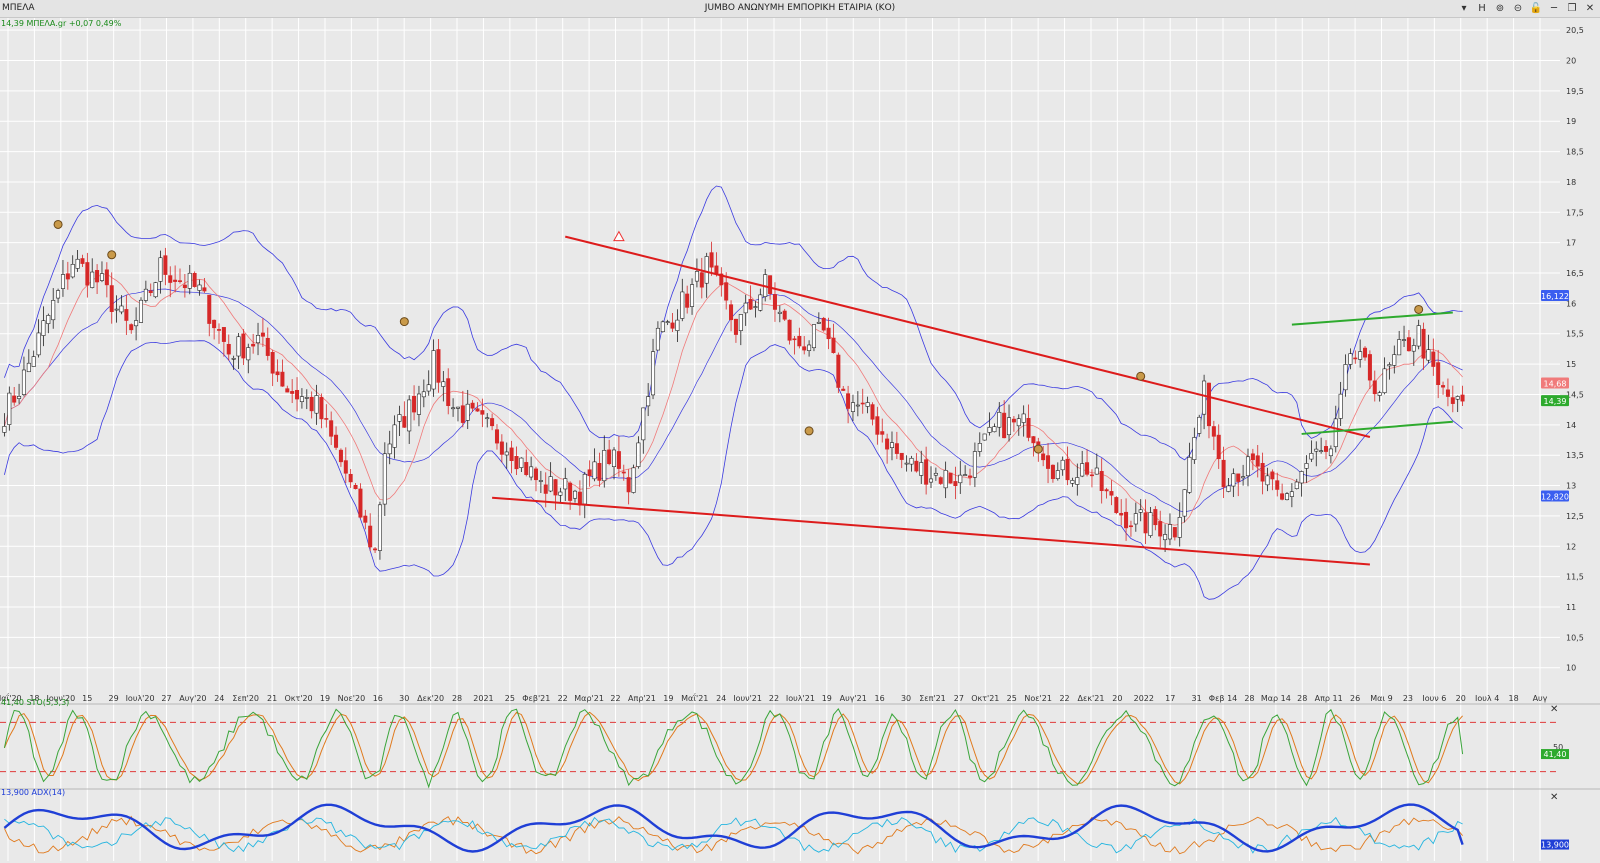 Image resolution: width=1600 pixels, height=863 pixels. What do you see at coordinates (1518, 8) in the screenshot?
I see `chain-icon: ⊝` at bounding box center [1518, 8].